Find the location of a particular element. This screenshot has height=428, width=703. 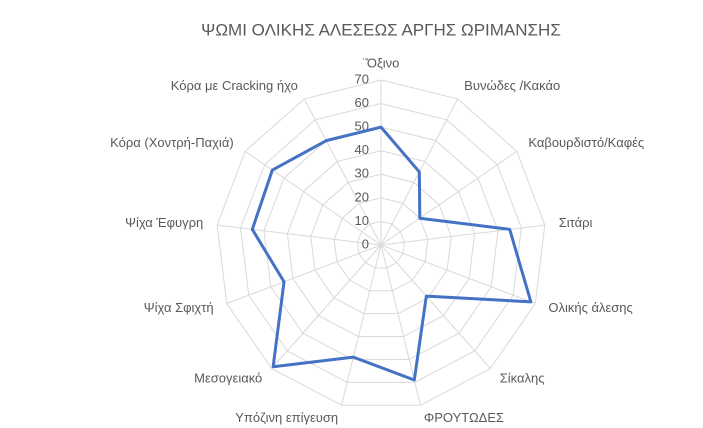

chart-title: ΨΩΜΙ ΟΛΙΚΗΣ ΑΛΕΣΕΩΣ ΑΡΓΗΣ ΩΡΙΜΑΝΣΗΣ is located at coordinates (381, 29).